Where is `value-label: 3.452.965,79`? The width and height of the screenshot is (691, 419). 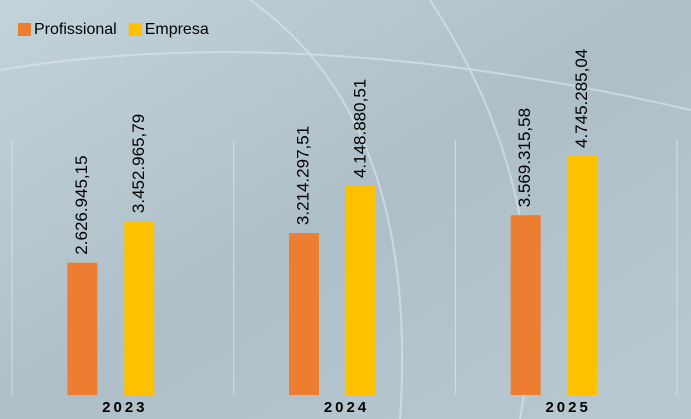 value-label: 3.452.965,79 is located at coordinates (138, 163).